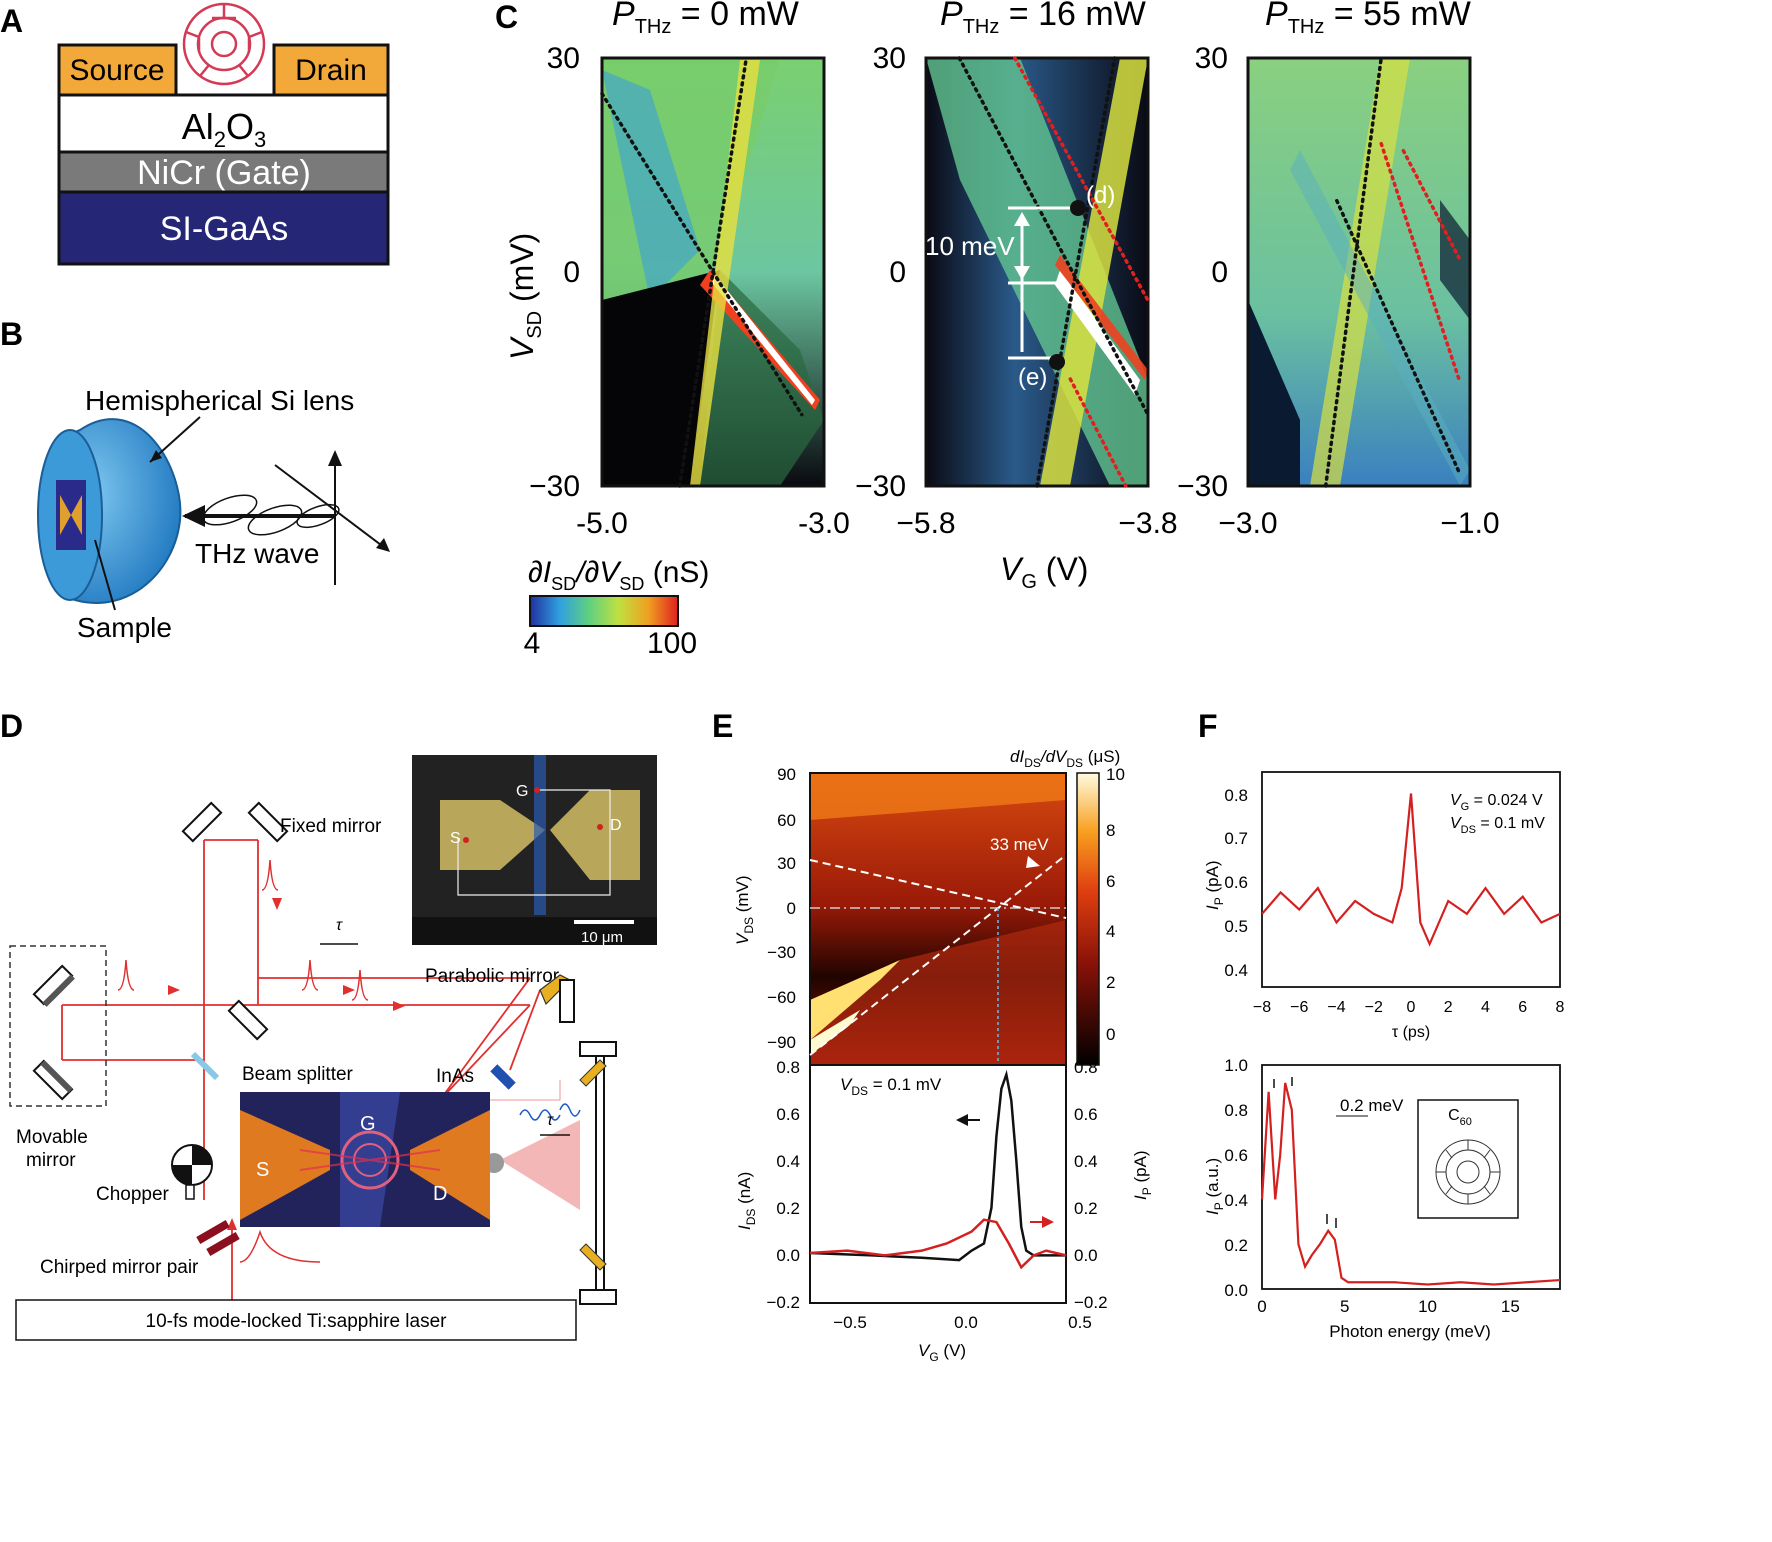 Image resolution: width=1772 pixels, height=1542 pixels. Describe the element at coordinates (600, 827) in the screenshot. I see `drain-contact` at that location.